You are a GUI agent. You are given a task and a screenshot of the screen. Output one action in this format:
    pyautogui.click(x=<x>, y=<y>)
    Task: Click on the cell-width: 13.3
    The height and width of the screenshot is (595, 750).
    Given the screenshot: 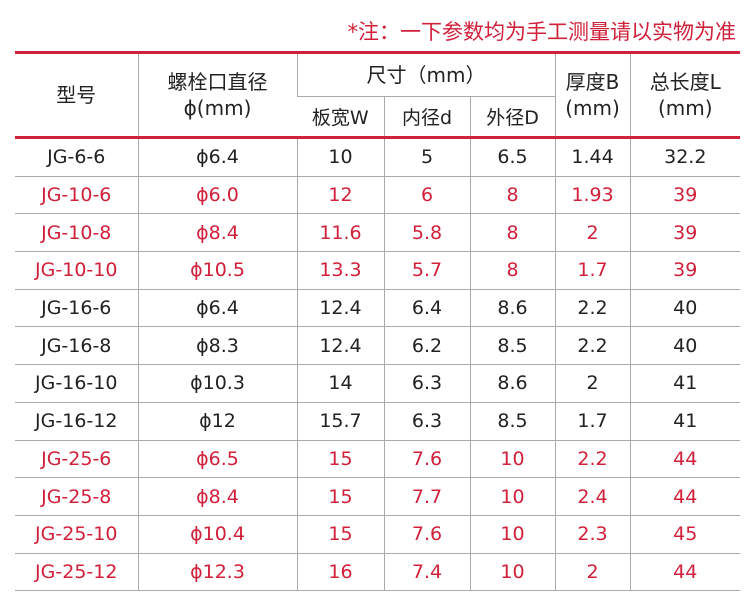 What is the action you would take?
    pyautogui.click(x=340, y=270)
    